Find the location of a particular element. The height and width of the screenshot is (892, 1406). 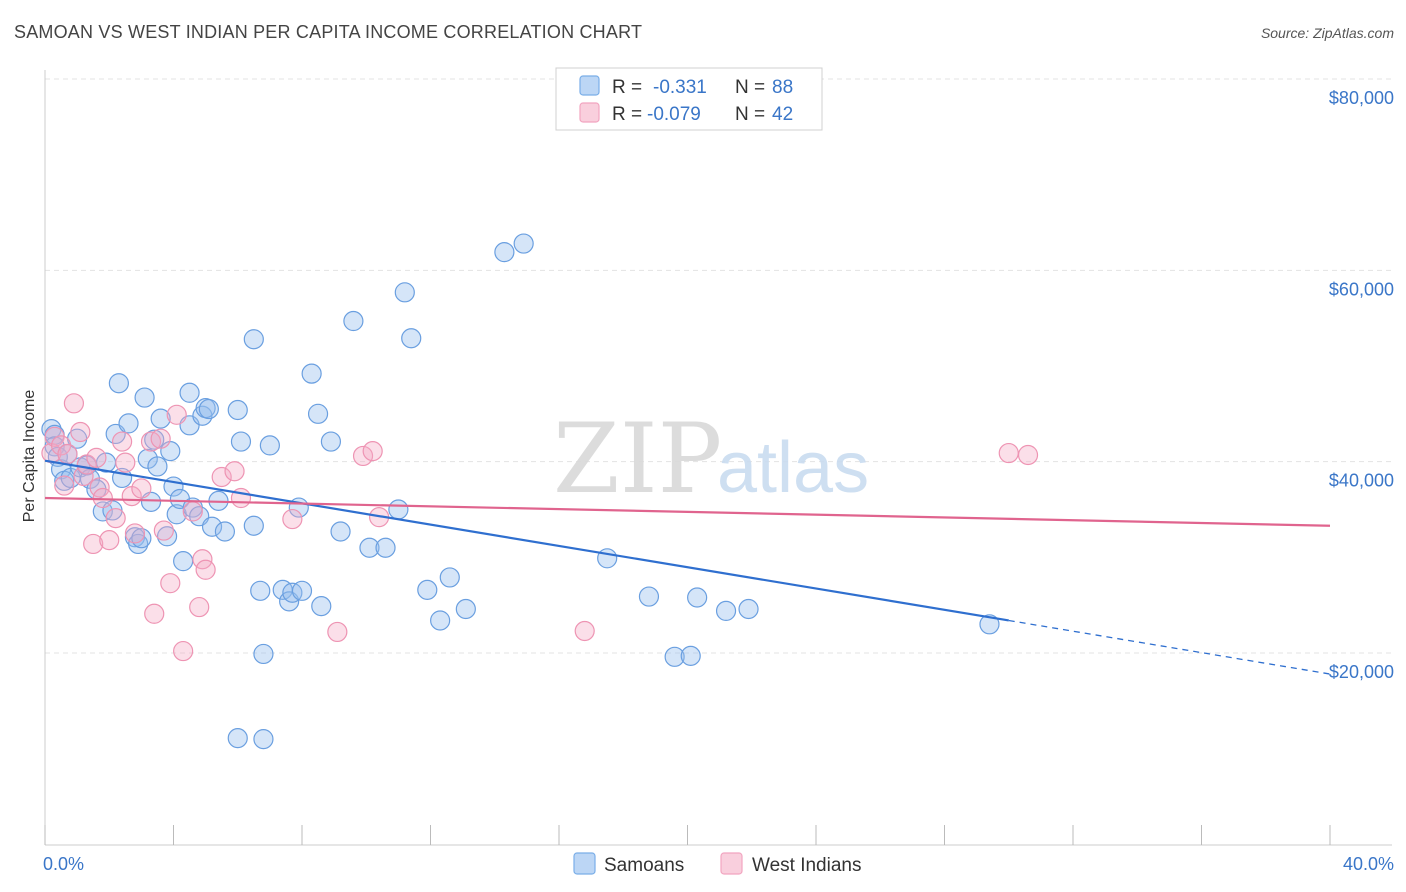

watermark-zip: ZIP is located at coordinates (637, 459).